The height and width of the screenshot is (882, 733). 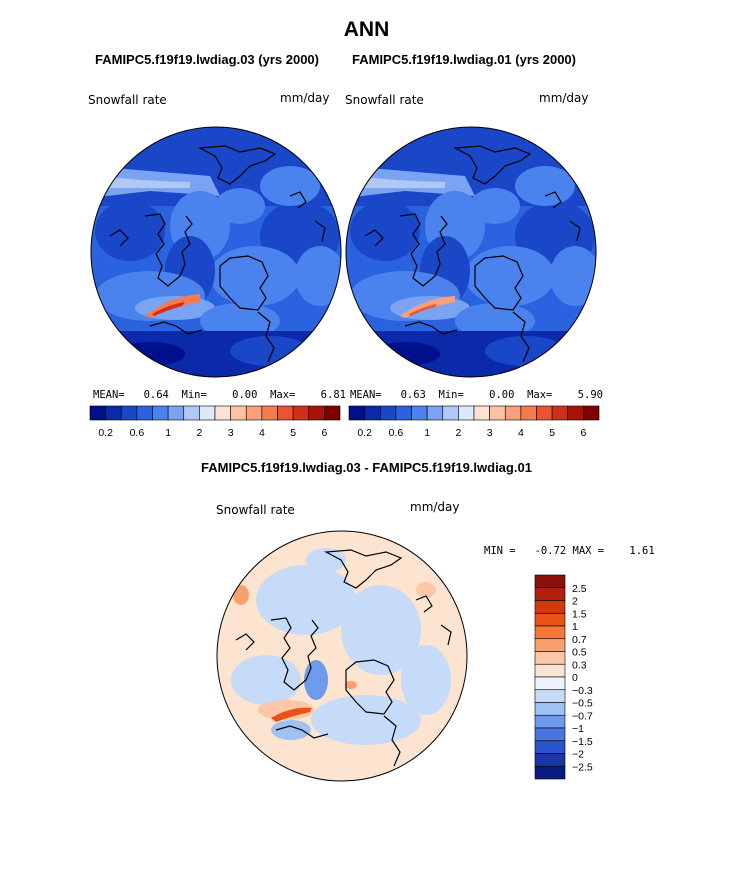 What do you see at coordinates (342, 656) in the screenshot?
I see `difference-polar-map` at bounding box center [342, 656].